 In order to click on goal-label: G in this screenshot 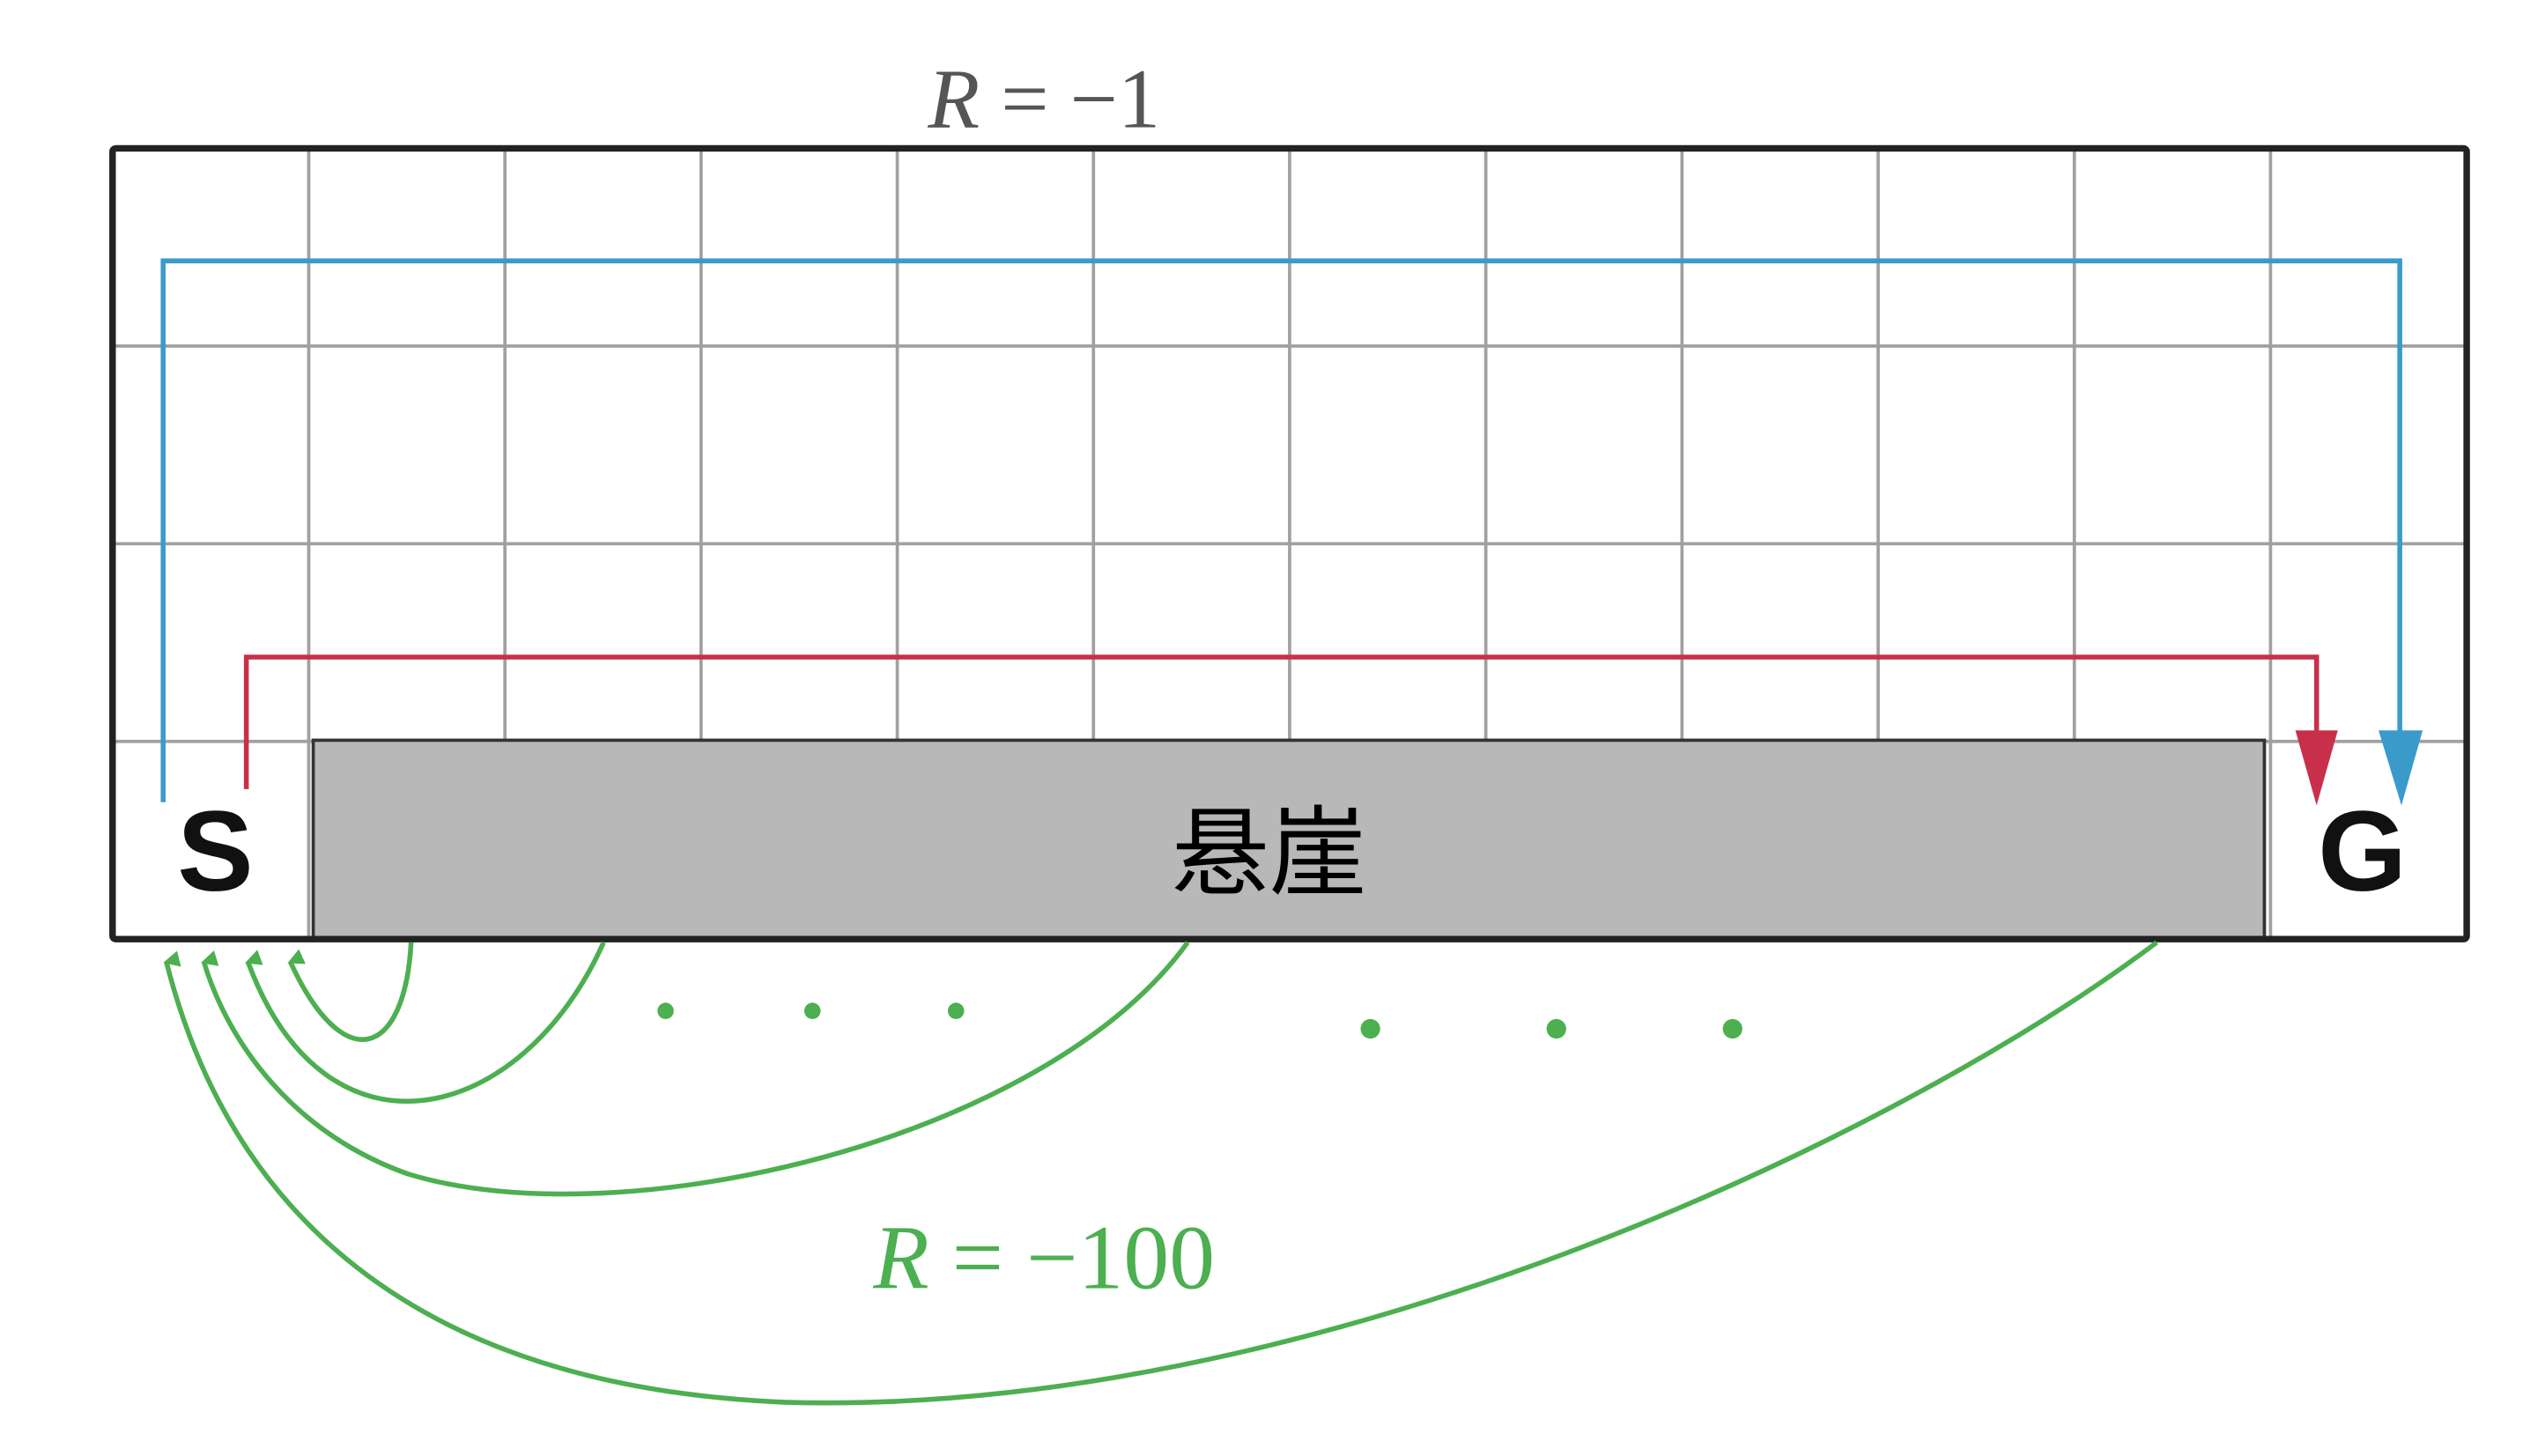, I will do `click(2362, 851)`.